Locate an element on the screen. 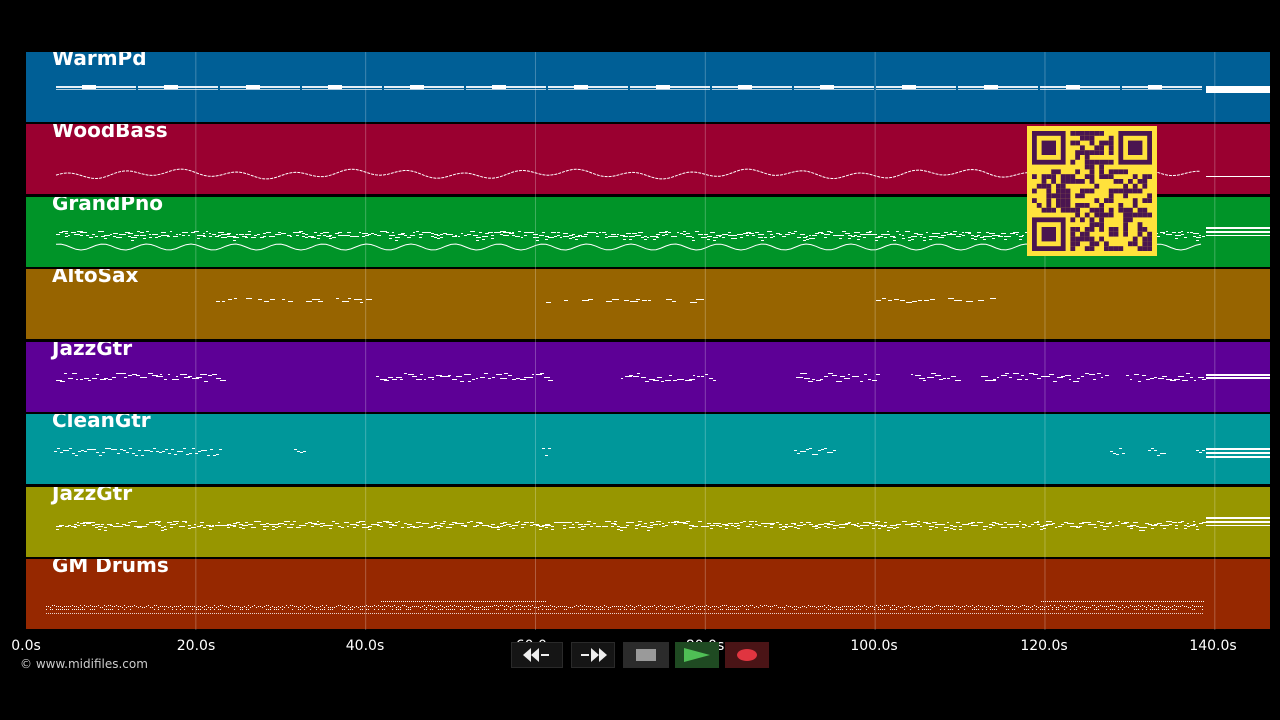 Image resolution: width=1280 pixels, height=720 pixels. track-lane-cleangtr: CleanGtr is located at coordinates (648, 449).